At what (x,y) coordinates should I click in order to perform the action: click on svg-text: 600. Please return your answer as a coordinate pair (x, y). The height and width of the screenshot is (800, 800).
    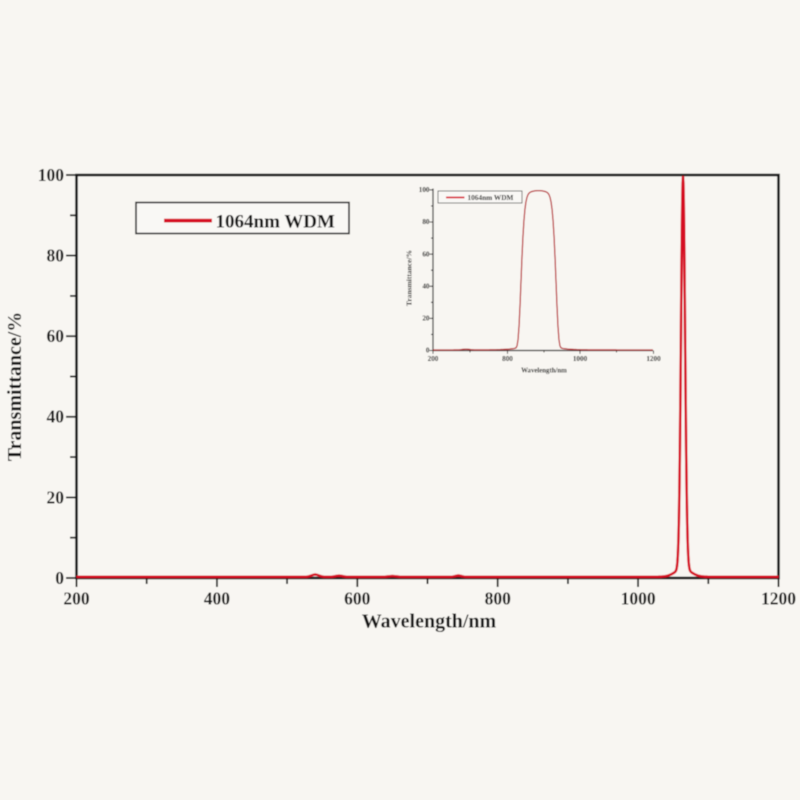
    Looking at the image, I should click on (357, 599).